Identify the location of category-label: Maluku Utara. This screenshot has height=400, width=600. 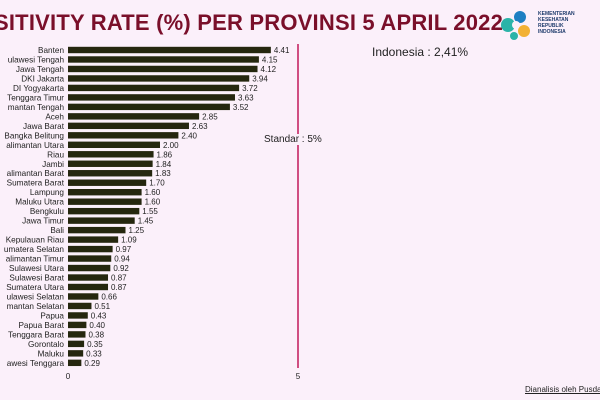
(39, 202).